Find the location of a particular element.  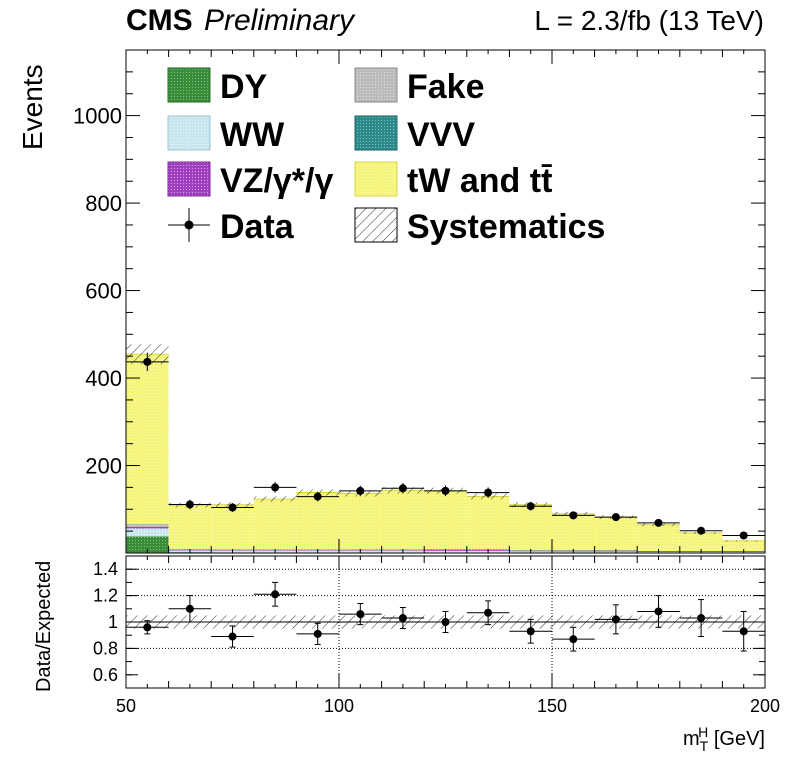

legend-label: Data is located at coordinates (257, 227).